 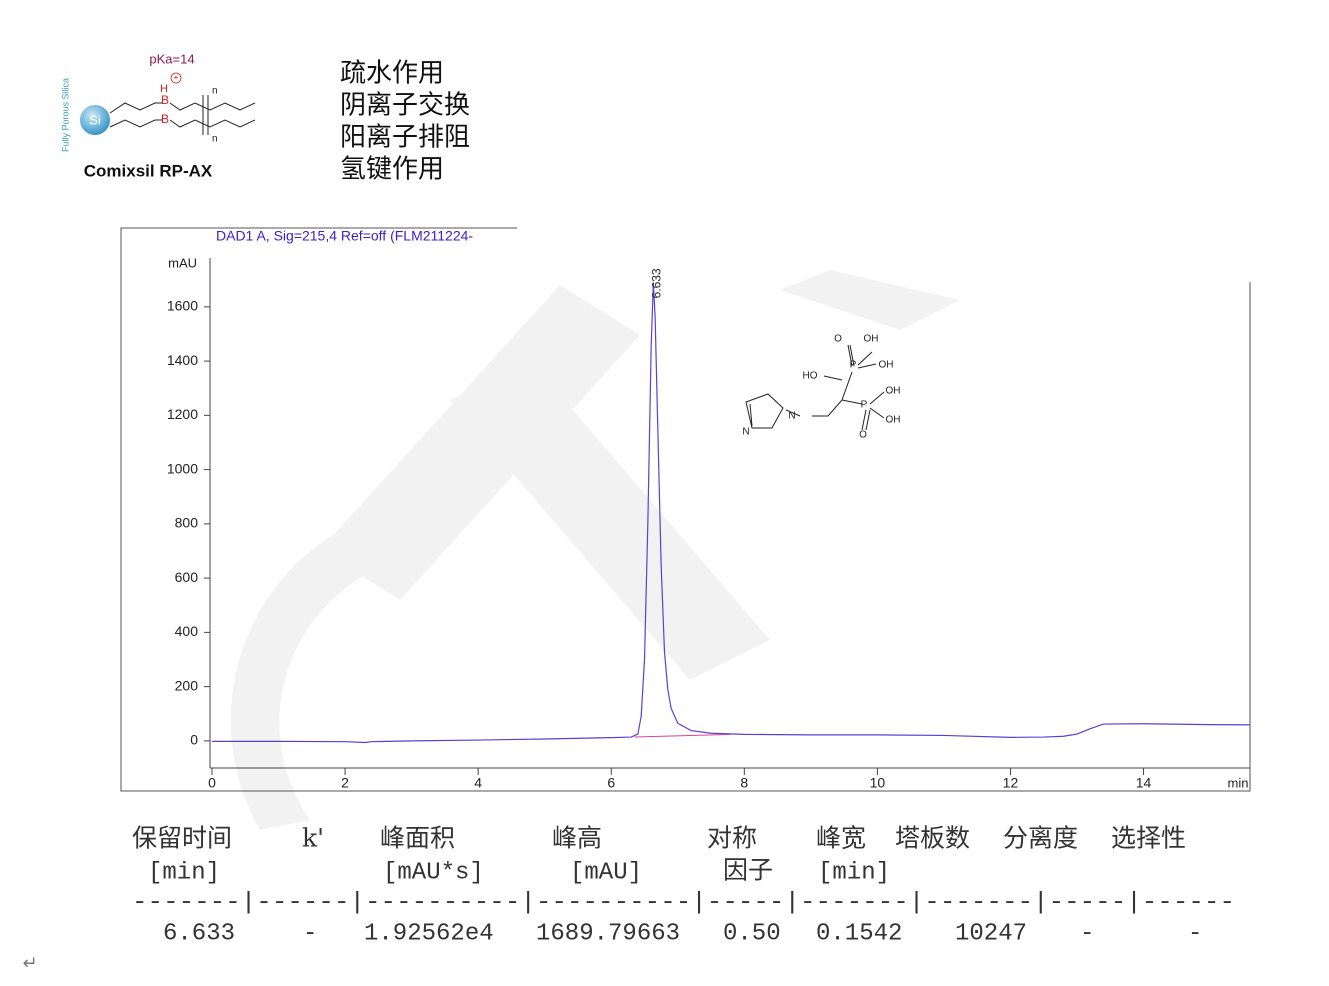 What do you see at coordinates (392, 74) in the screenshot?
I see `mode: 疏水作用` at bounding box center [392, 74].